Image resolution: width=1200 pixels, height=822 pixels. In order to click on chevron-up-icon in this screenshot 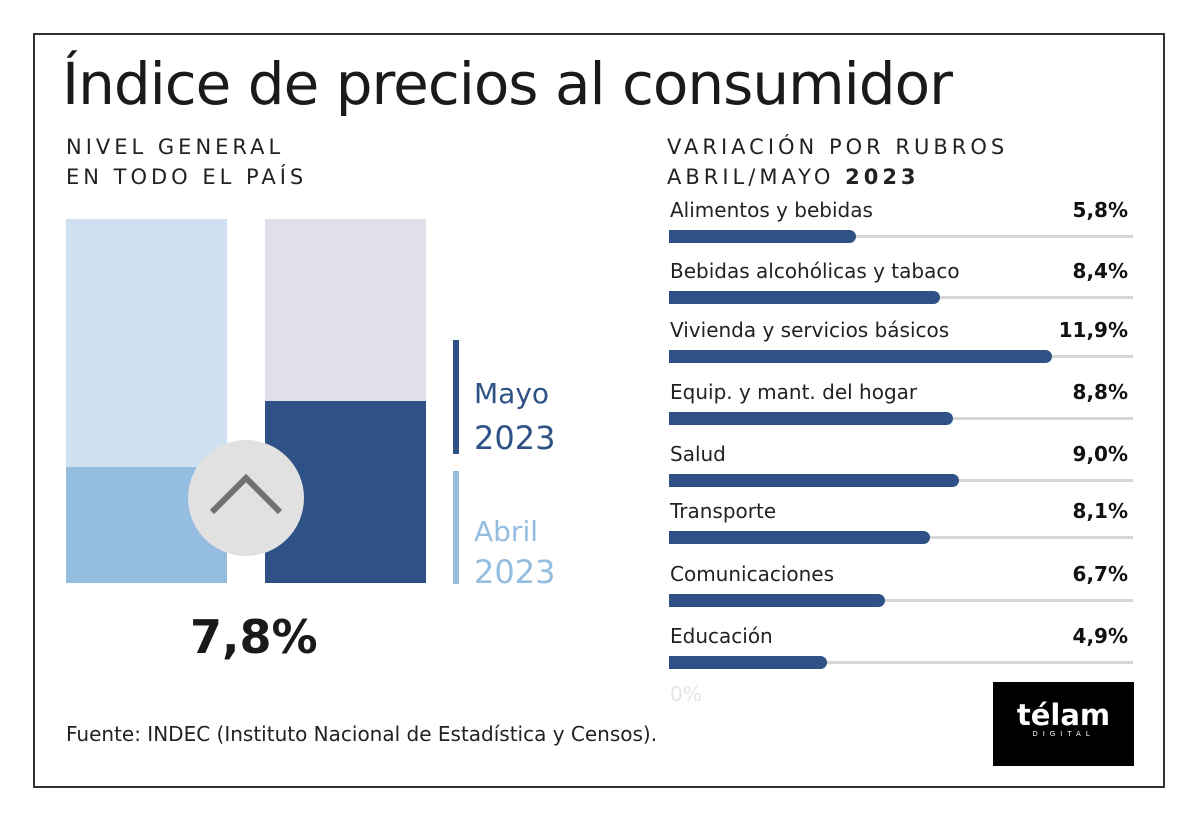, I will do `click(246, 494)`.